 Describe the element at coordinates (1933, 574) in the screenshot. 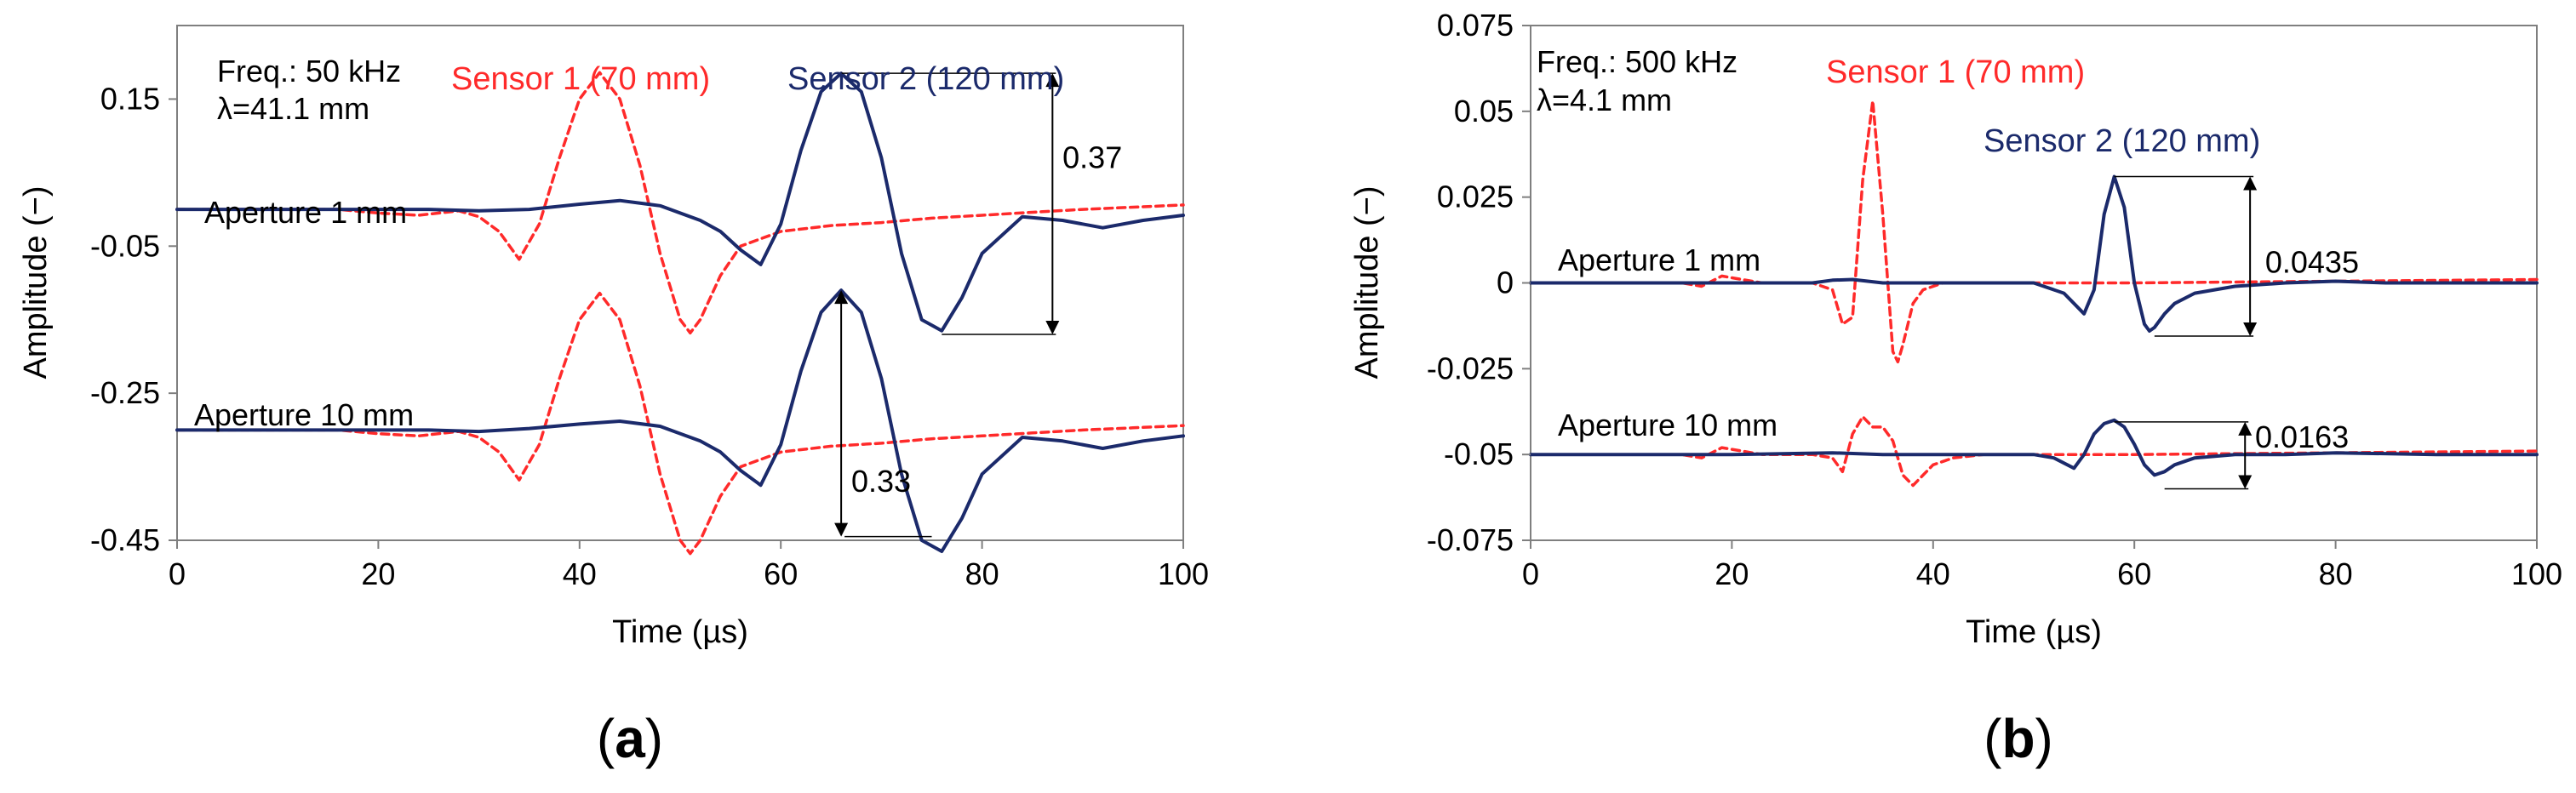

I see `x-tick-label-b-2: 40` at that location.